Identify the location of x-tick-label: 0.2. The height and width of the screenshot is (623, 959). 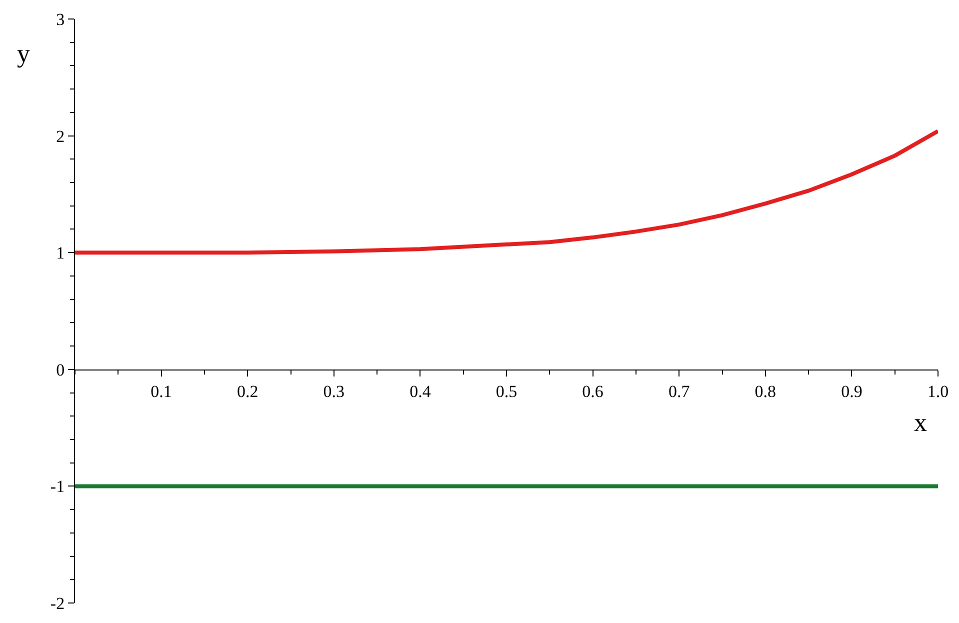
(247, 391).